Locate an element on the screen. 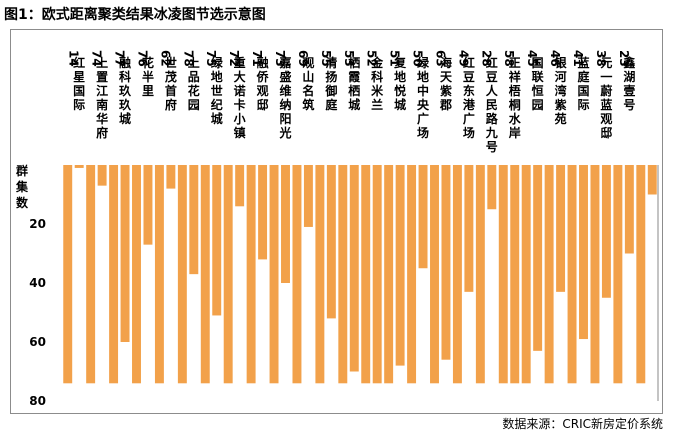 This screenshot has height=437, width=683. svg-text: 九 is located at coordinates (491, 132).